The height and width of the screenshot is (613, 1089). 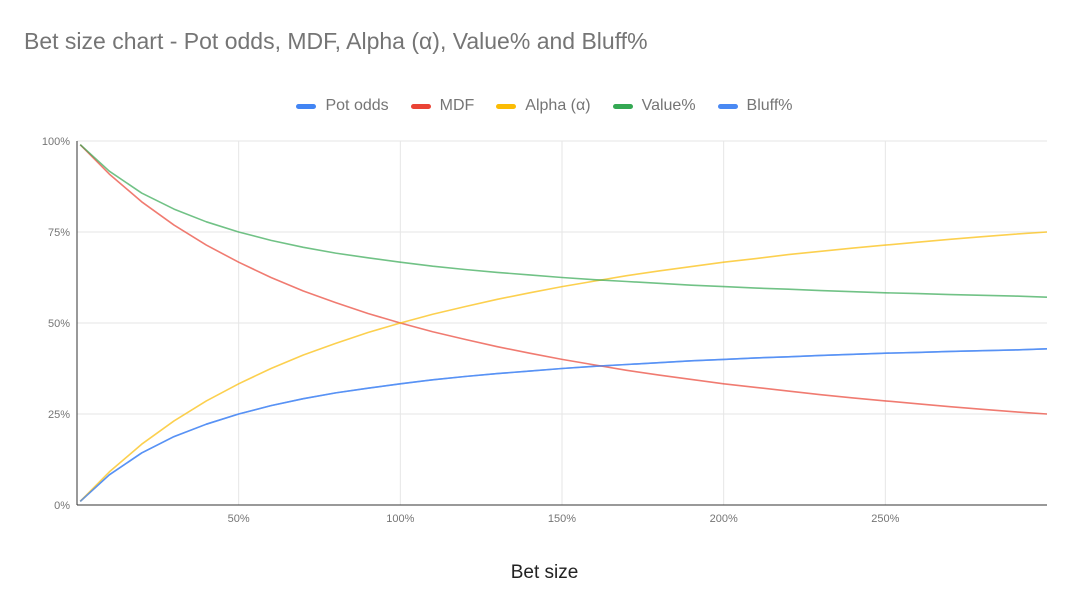 What do you see at coordinates (885, 519) in the screenshot?
I see `x-tick-label: 250%` at bounding box center [885, 519].